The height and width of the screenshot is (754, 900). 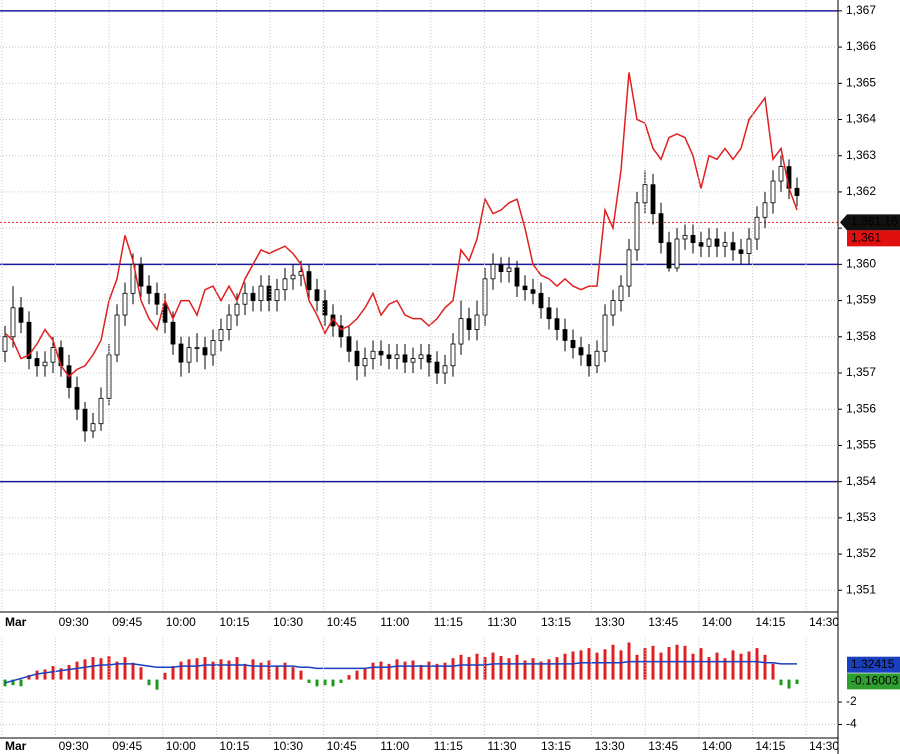 What do you see at coordinates (861, 445) in the screenshot?
I see `y-tick-label: 1,355` at bounding box center [861, 445].